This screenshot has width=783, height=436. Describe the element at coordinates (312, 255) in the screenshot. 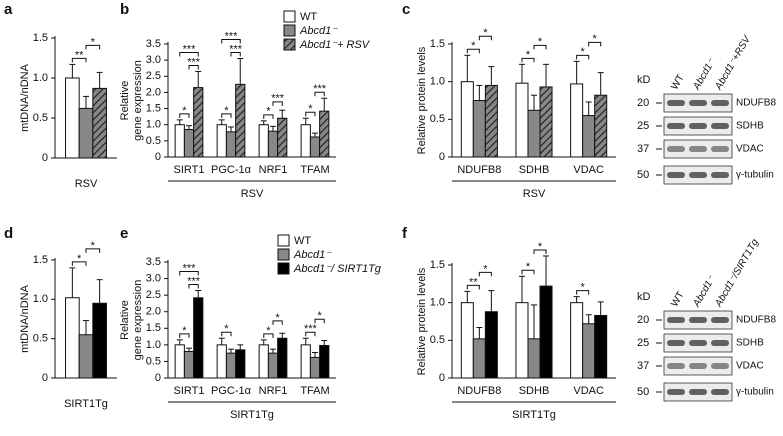

I see `legend-label: Abcd1⁻` at that location.